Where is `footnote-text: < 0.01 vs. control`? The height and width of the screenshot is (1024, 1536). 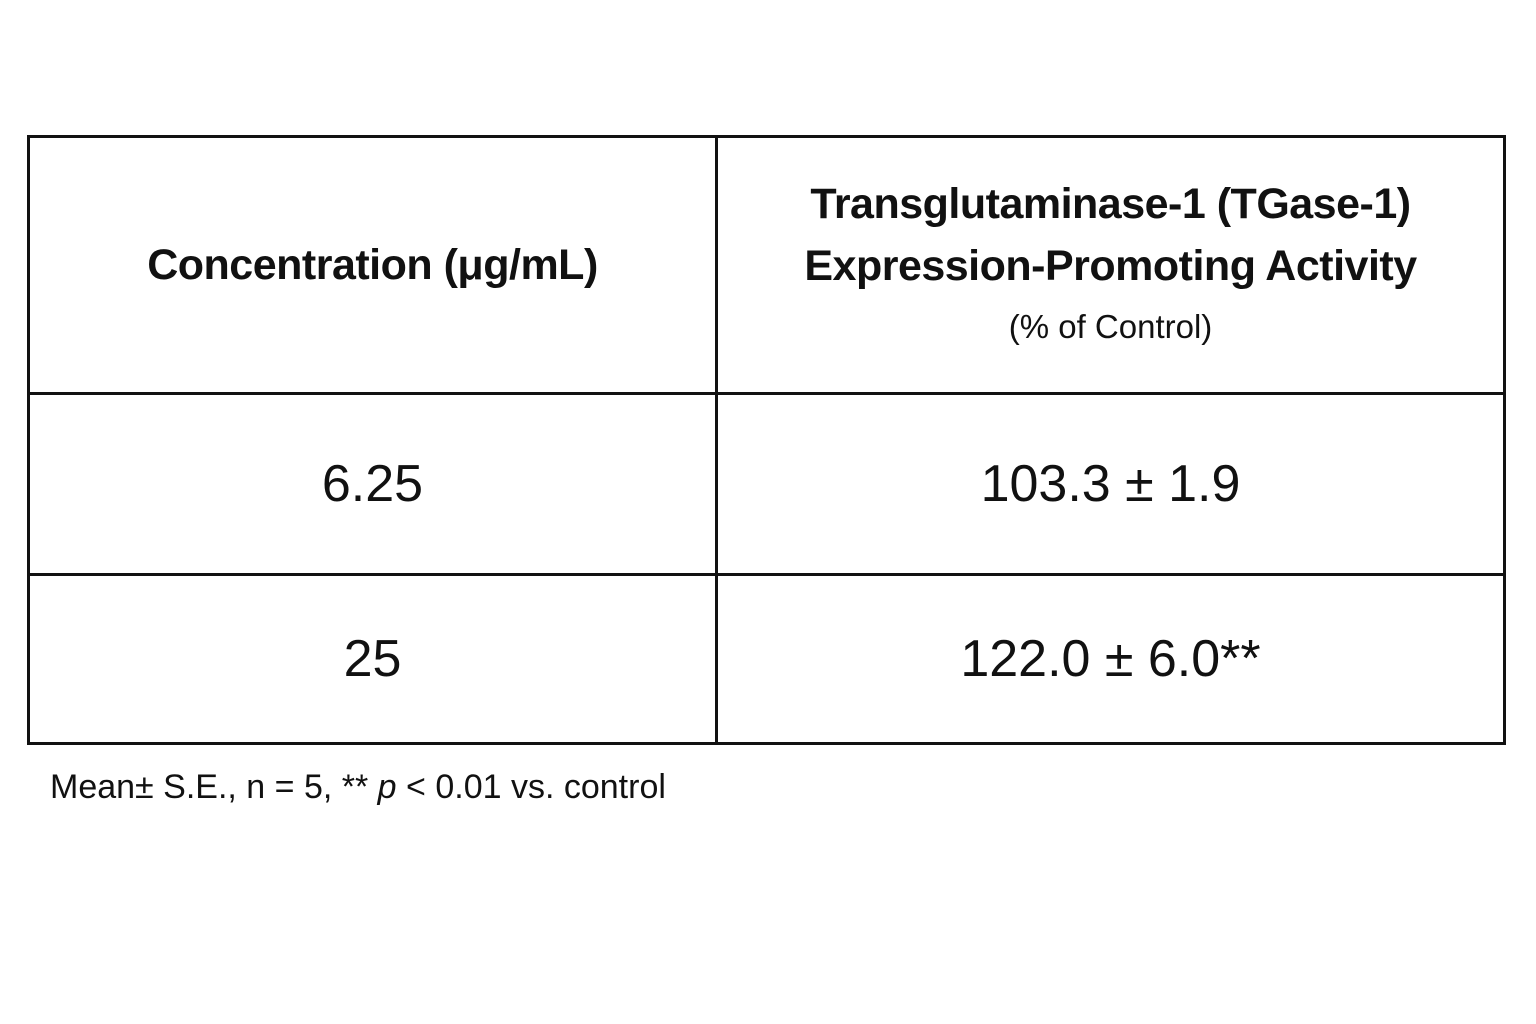
footnote-text: < 0.01 vs. control is located at coordinates (536, 787).